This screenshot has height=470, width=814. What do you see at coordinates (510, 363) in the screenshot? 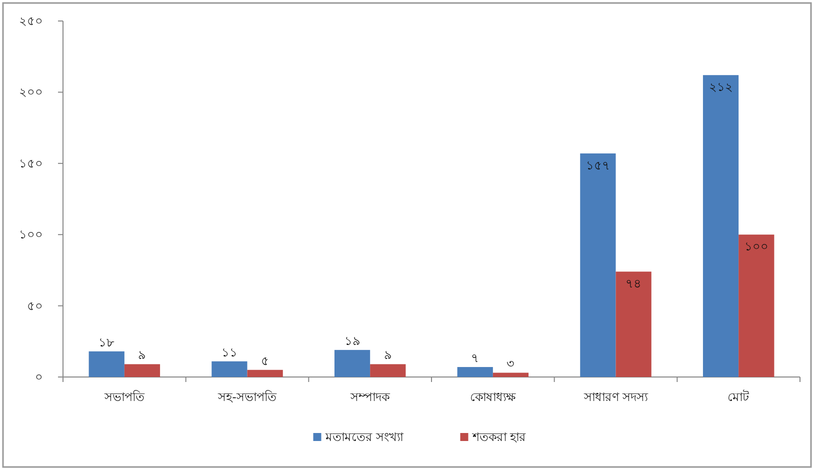
I see `data-label: ৩` at bounding box center [510, 363].